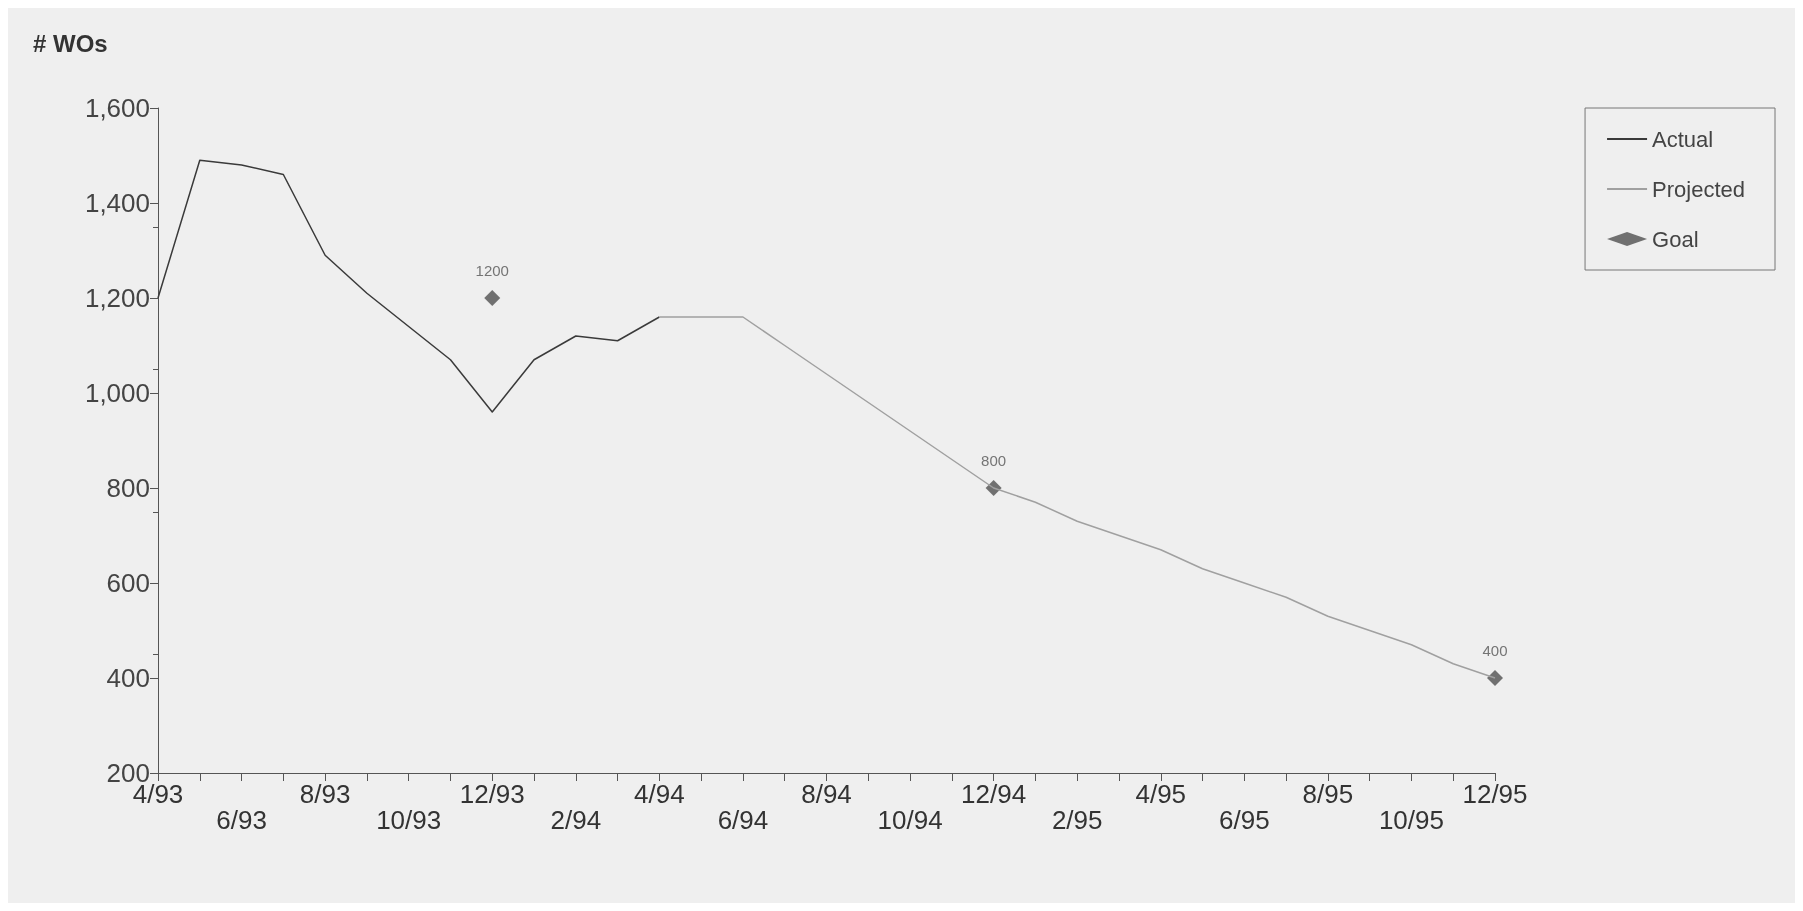 Image resolution: width=1803 pixels, height=911 pixels. Describe the element at coordinates (994, 794) in the screenshot. I see `x-tick-label: 12/94` at that location.